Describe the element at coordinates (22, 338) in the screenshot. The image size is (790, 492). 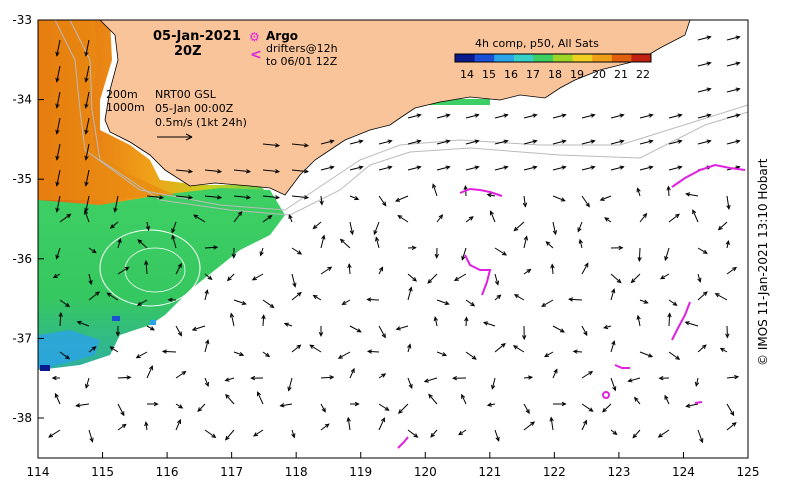
I see `y-tick-label: -37` at that location.